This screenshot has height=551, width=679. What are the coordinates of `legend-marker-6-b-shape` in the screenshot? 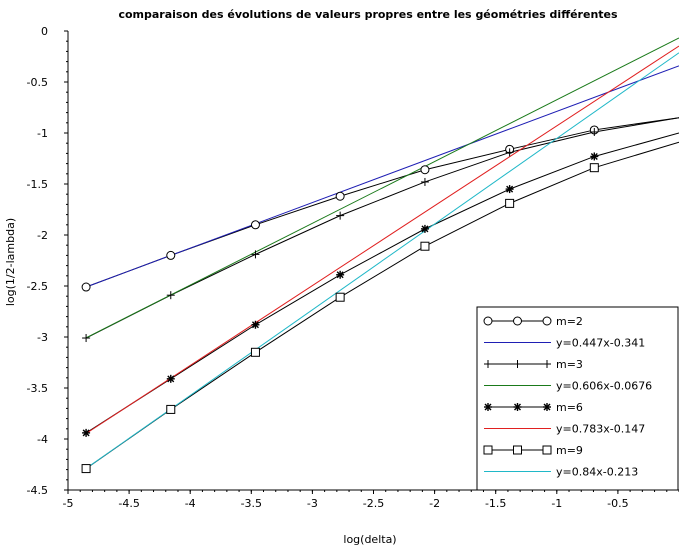 It's located at (517, 450).